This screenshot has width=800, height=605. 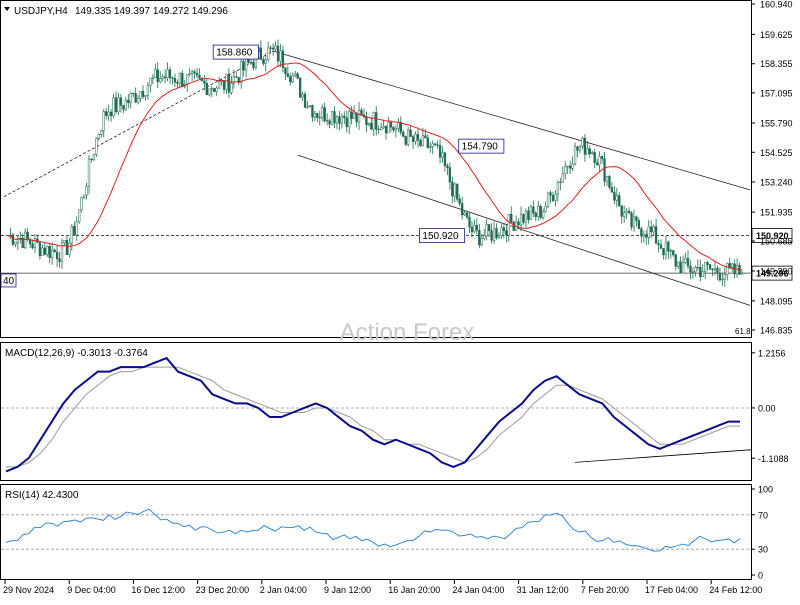 I want to click on price-annotation-label: 150.920, so click(x=440, y=236).